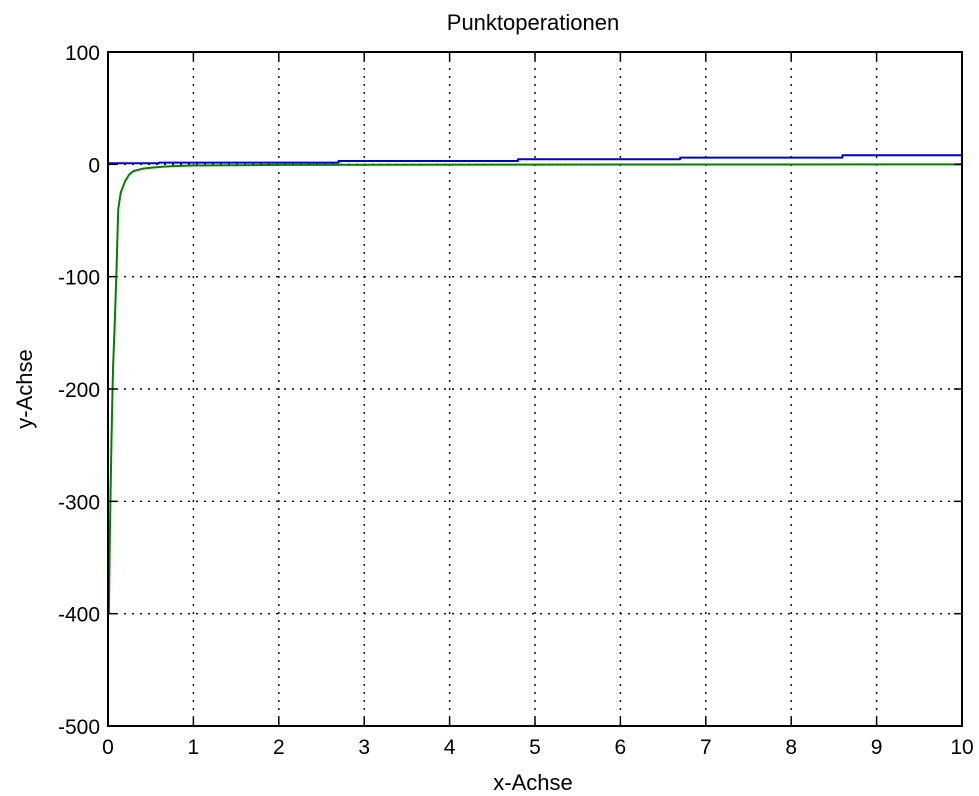 The width and height of the screenshot is (979, 796). I want to click on x-tick-label: 1, so click(194, 747).